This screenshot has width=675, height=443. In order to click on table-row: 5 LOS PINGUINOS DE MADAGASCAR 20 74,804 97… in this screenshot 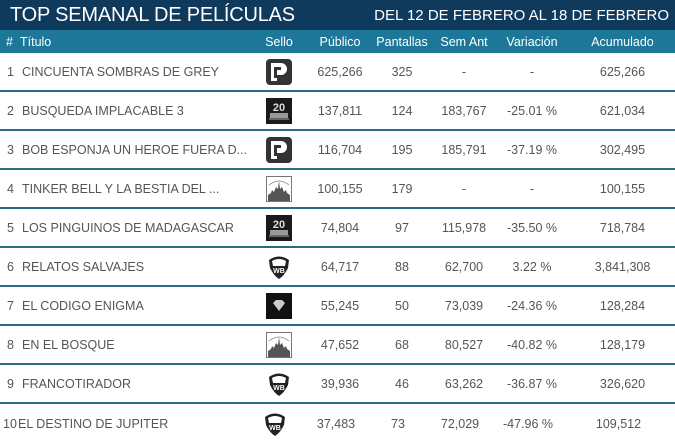, I will do `click(337, 228)`.